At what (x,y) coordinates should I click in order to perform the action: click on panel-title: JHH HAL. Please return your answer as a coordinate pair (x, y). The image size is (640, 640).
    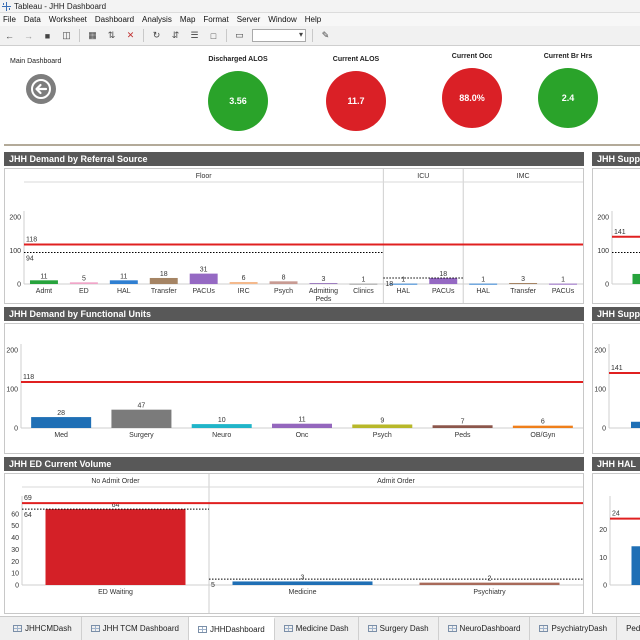
    Looking at the image, I should click on (617, 464).